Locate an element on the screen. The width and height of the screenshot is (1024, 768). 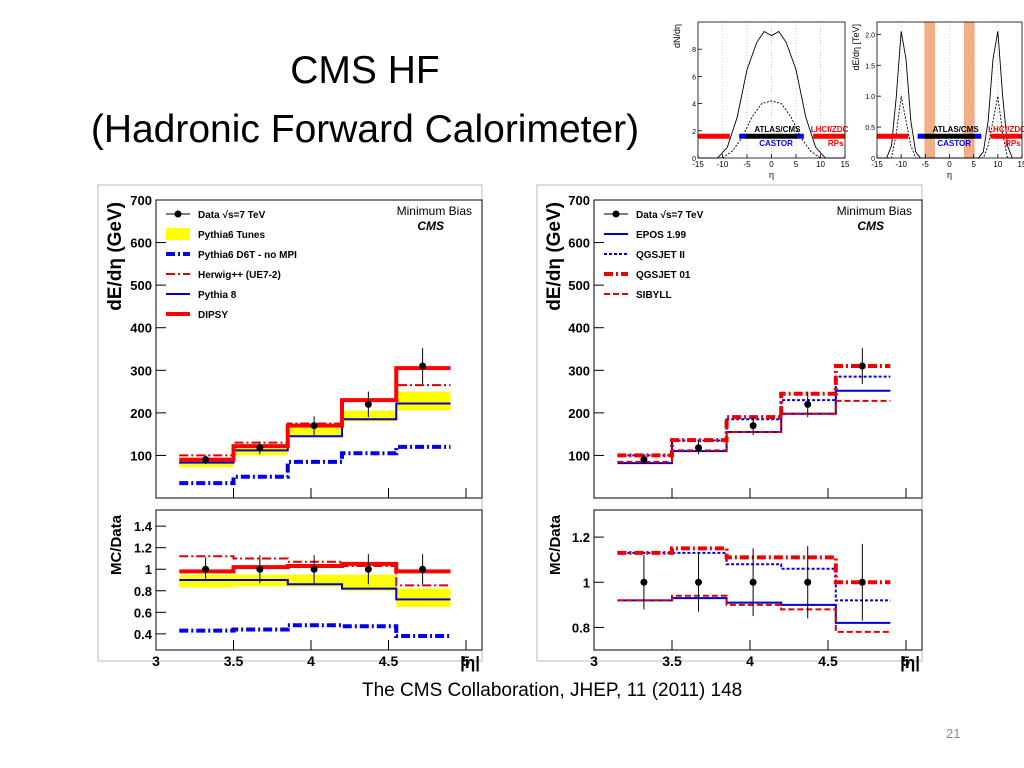
inset-curve is located at coordinates (771, 94).